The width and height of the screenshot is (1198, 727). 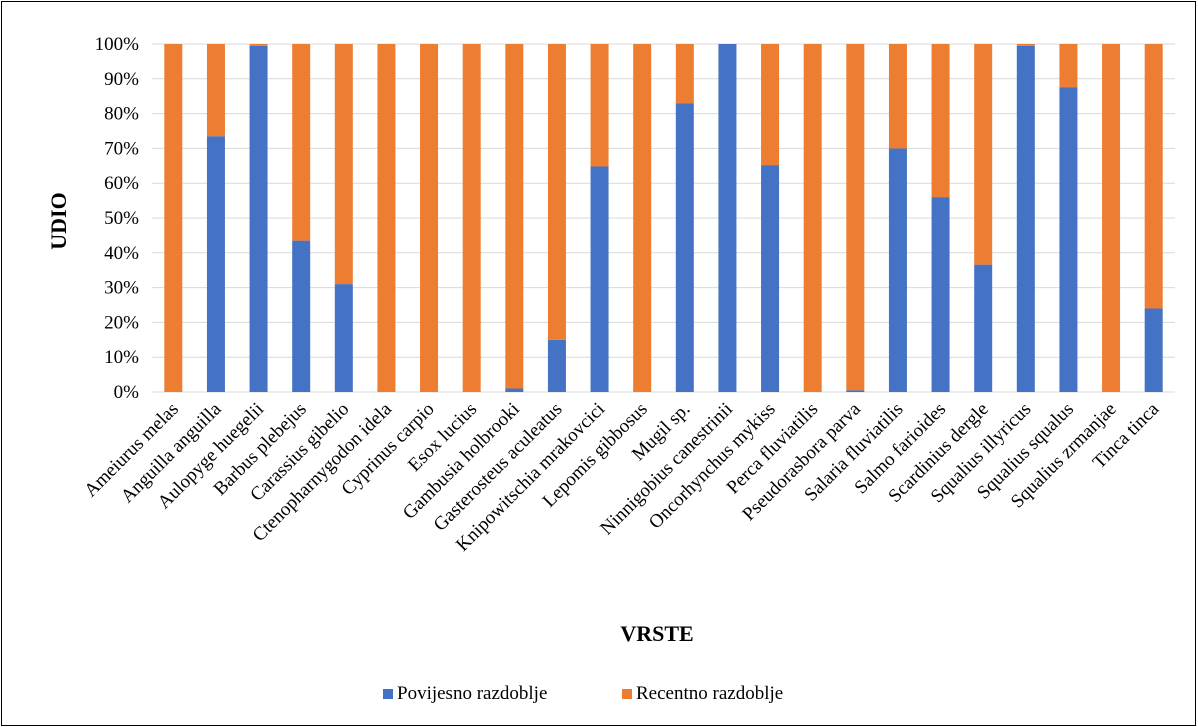 What do you see at coordinates (121, 79) in the screenshot?
I see `y-tick-label: 90%` at bounding box center [121, 79].